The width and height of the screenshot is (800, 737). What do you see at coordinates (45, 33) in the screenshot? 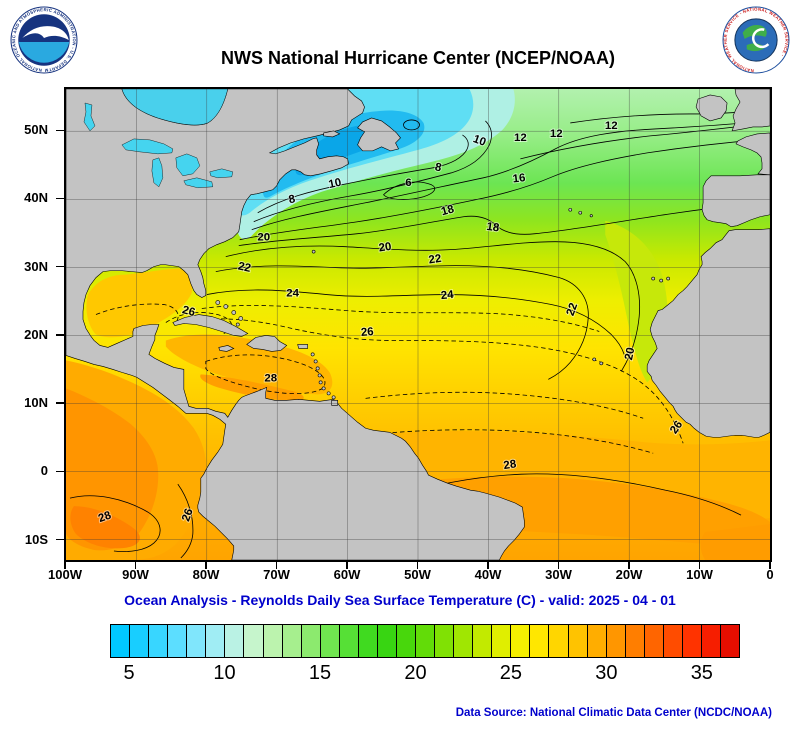
I see `noaa-seagull-icon` at bounding box center [45, 33].